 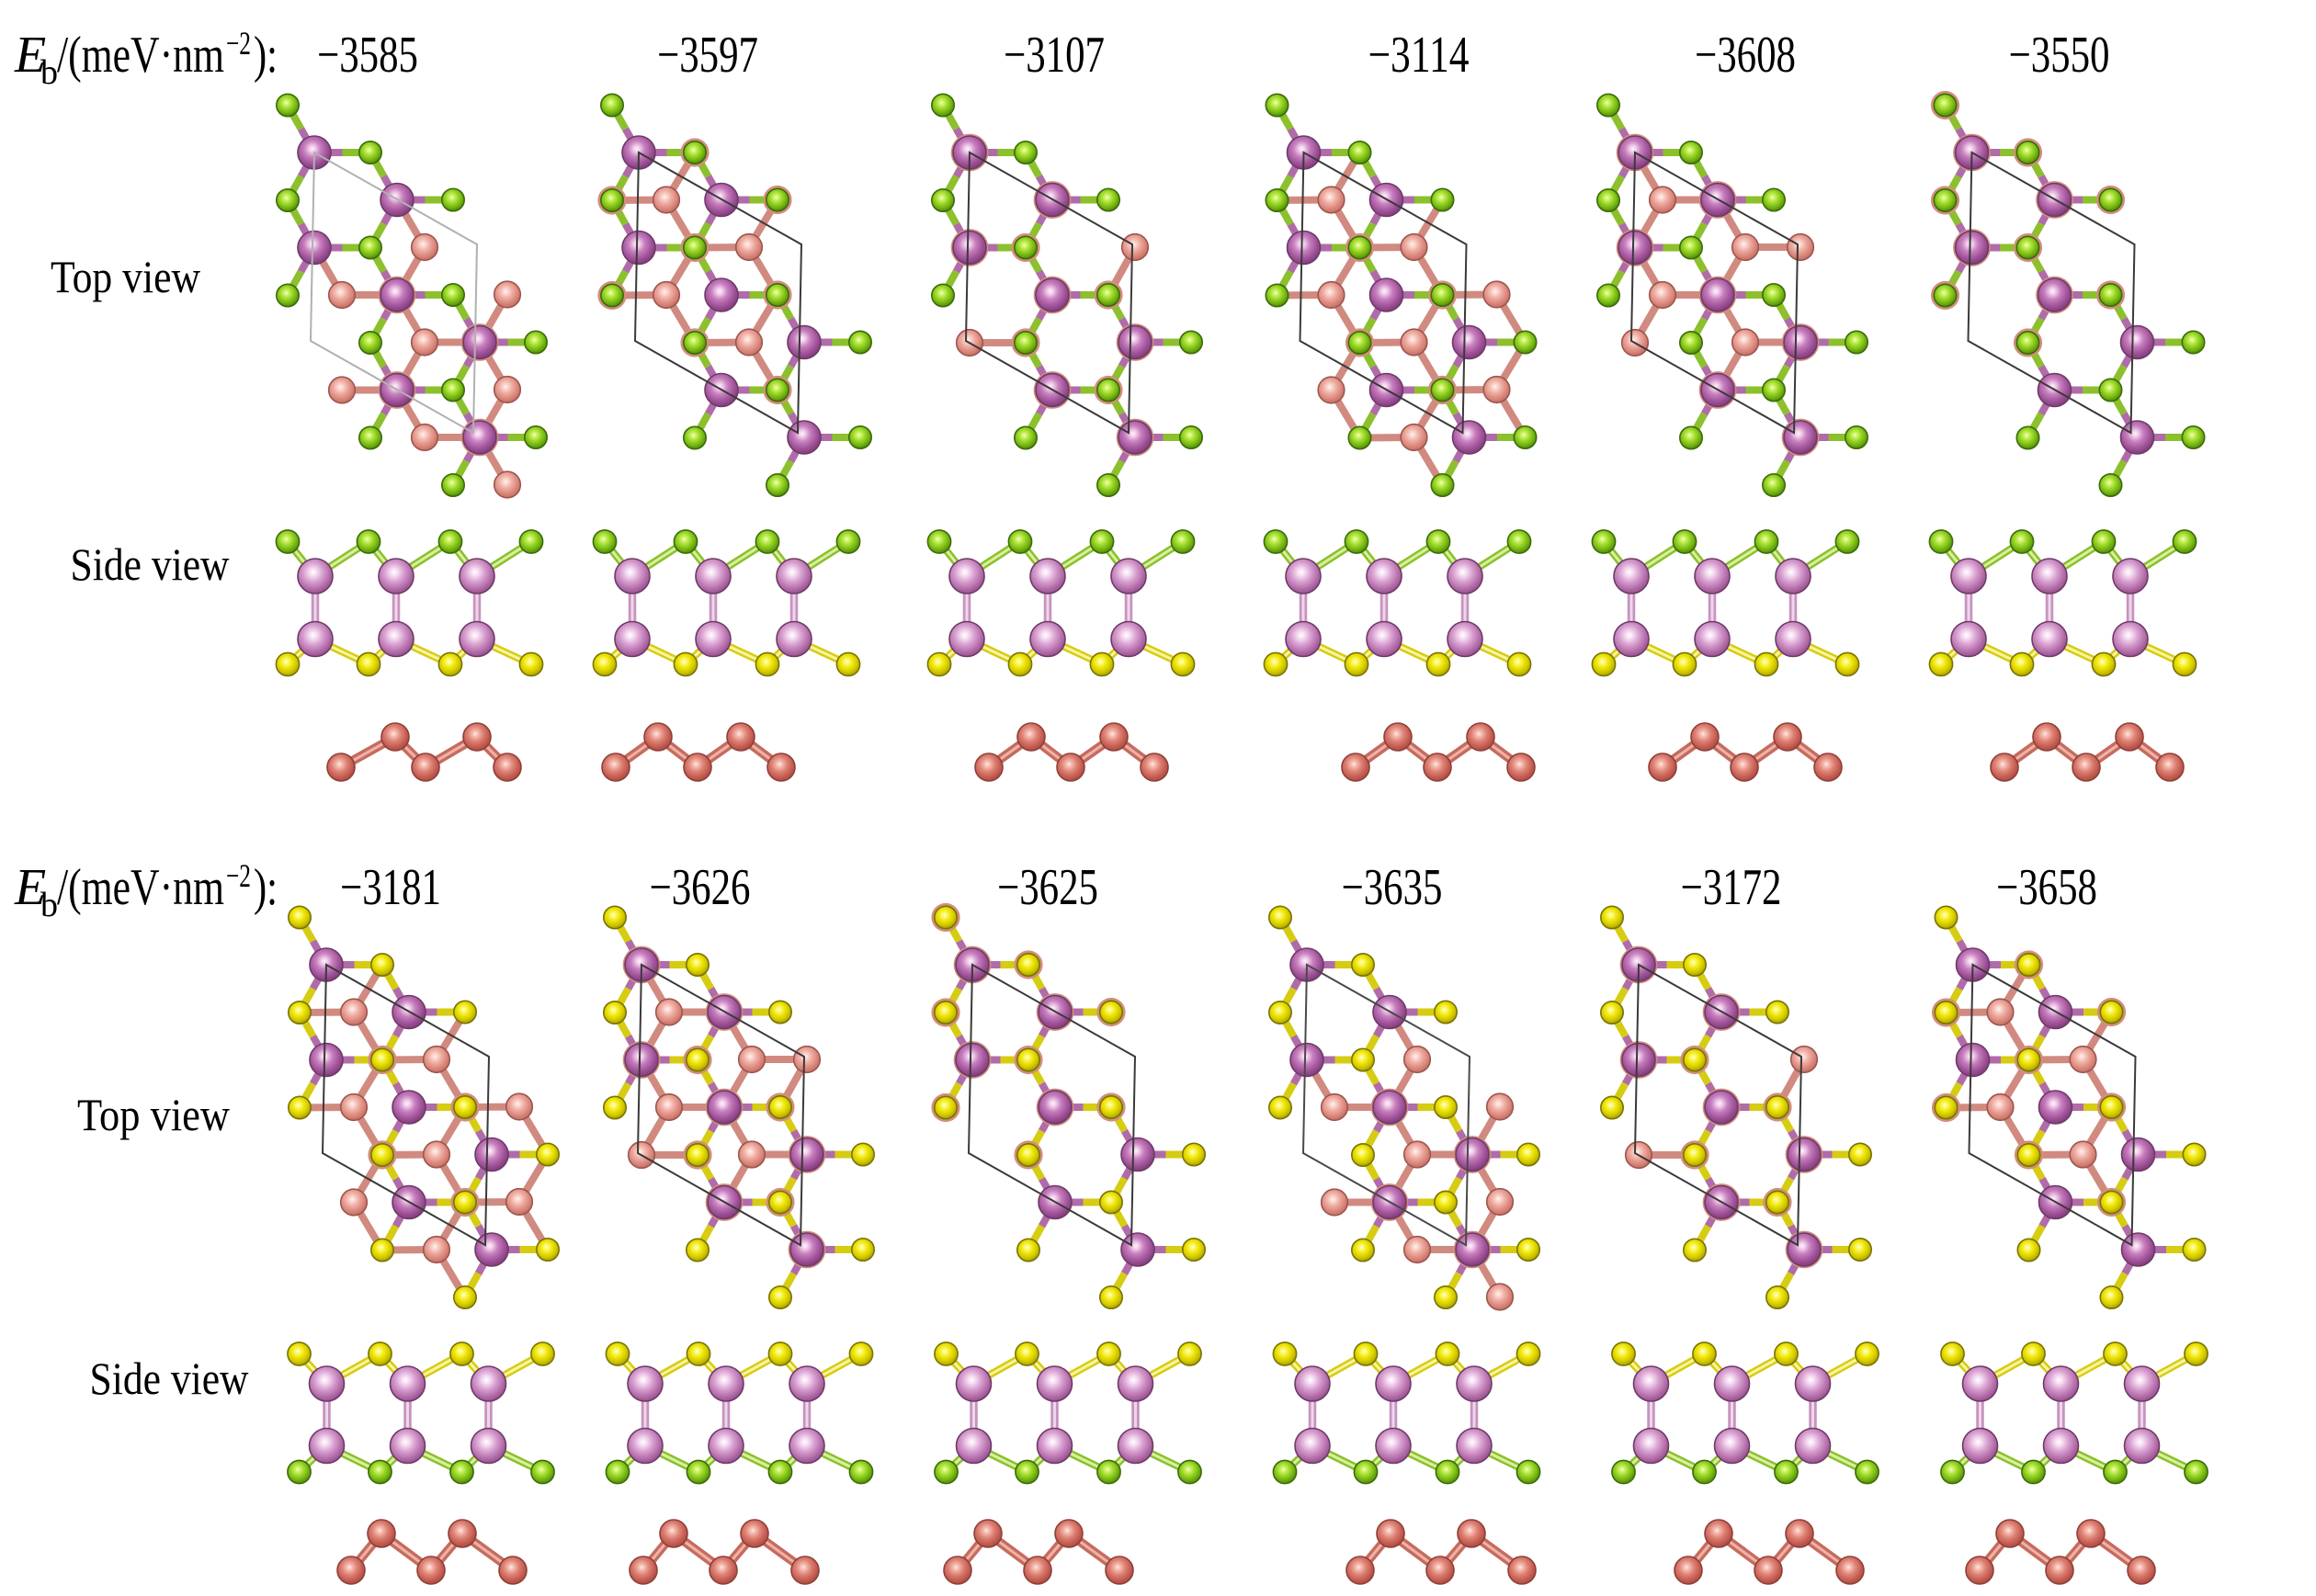 What do you see at coordinates (1745, 55) in the screenshot?
I see `svg-text: −3608` at bounding box center [1745, 55].